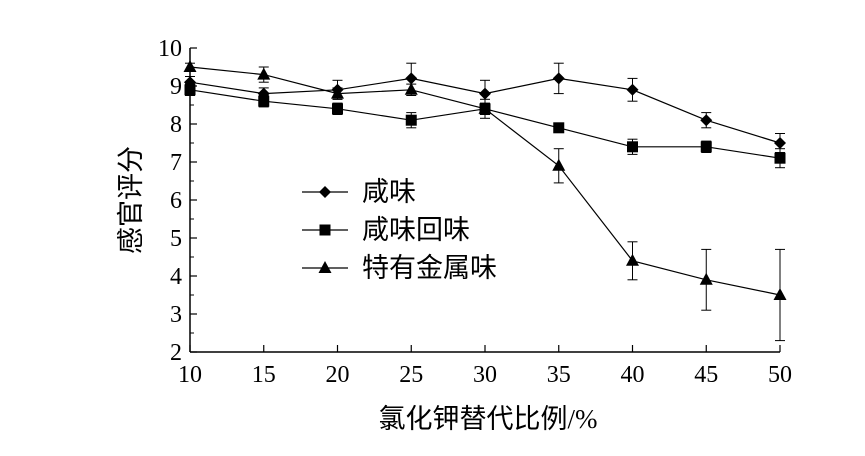  I want to click on y-tick-label: 7, so click(176, 163).